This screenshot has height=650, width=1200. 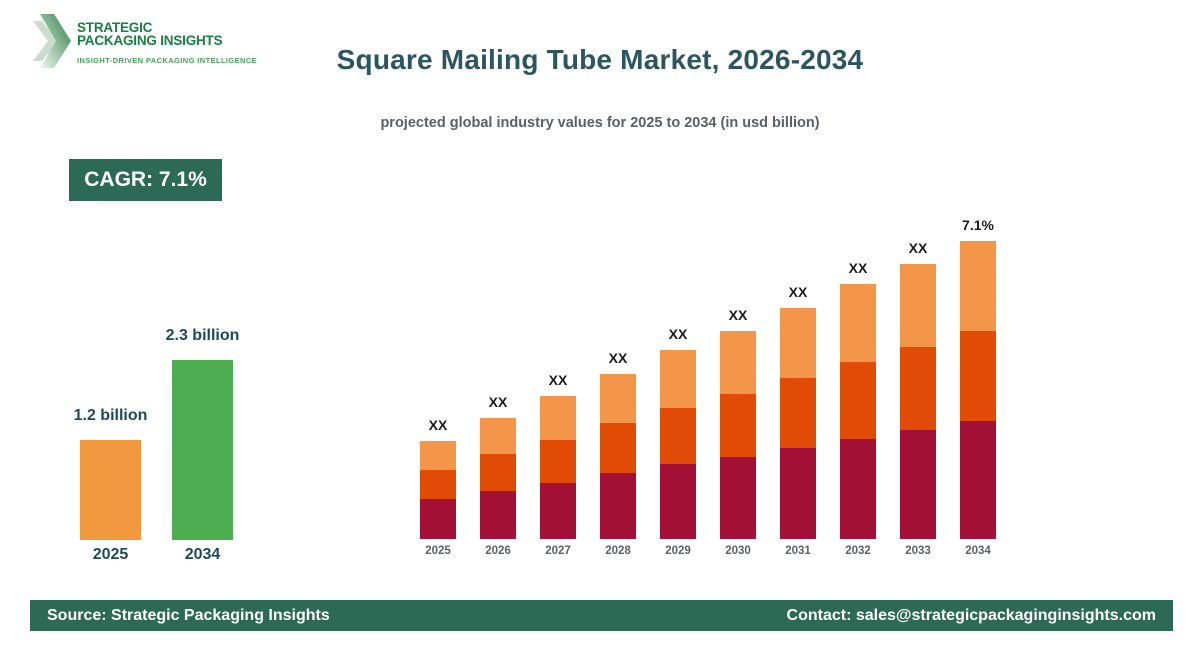 What do you see at coordinates (678, 551) in the screenshot?
I see `stacked-bar-year-label: 2029` at bounding box center [678, 551].